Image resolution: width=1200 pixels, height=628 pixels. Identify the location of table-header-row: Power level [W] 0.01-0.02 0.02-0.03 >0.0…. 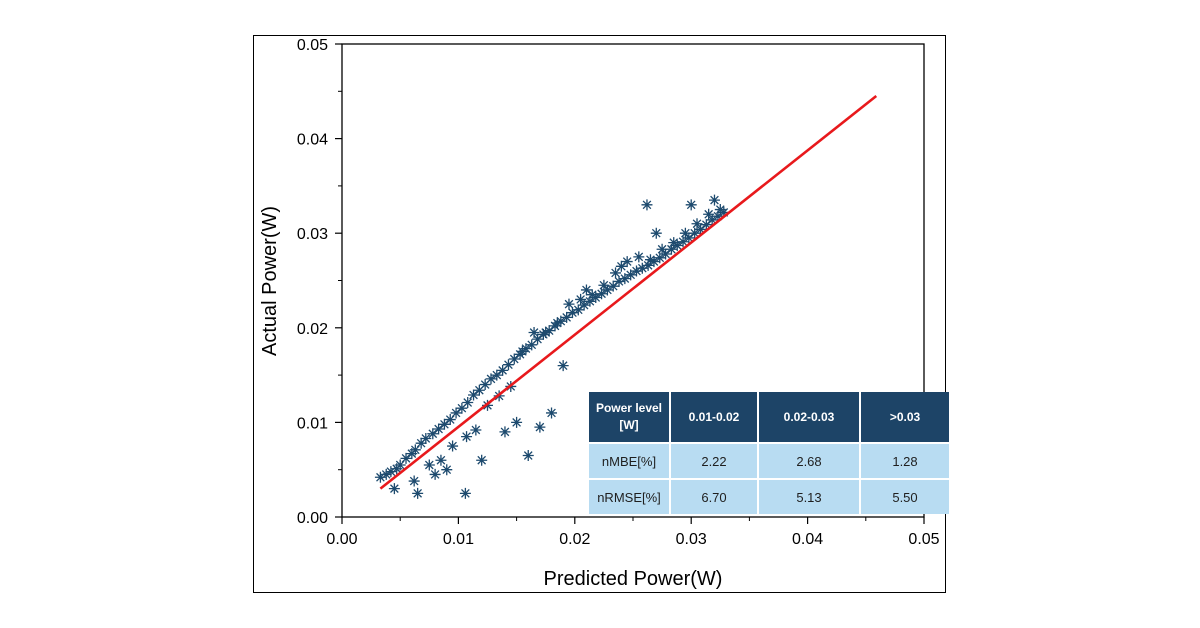
(769, 417).